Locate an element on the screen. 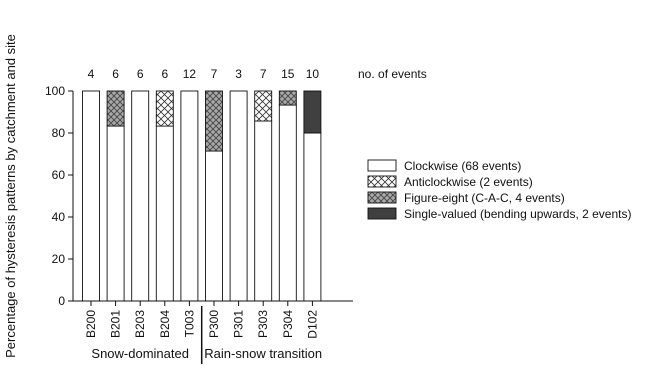 The image size is (656, 383). event-count: 10 is located at coordinates (313, 74).